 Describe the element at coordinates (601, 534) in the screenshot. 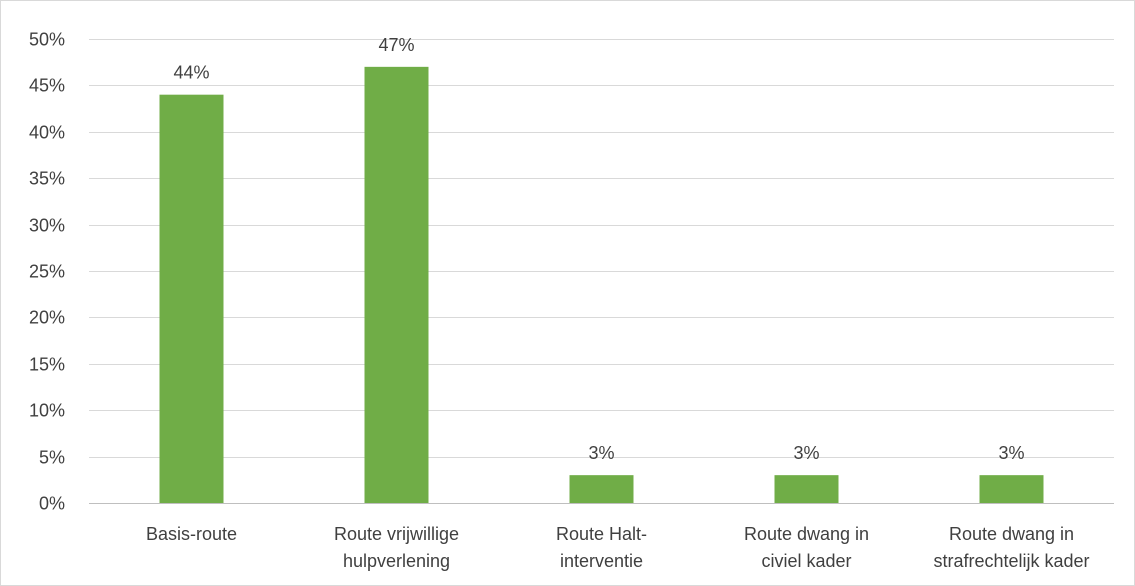

I see `category-label-line: Route Halt-` at that location.